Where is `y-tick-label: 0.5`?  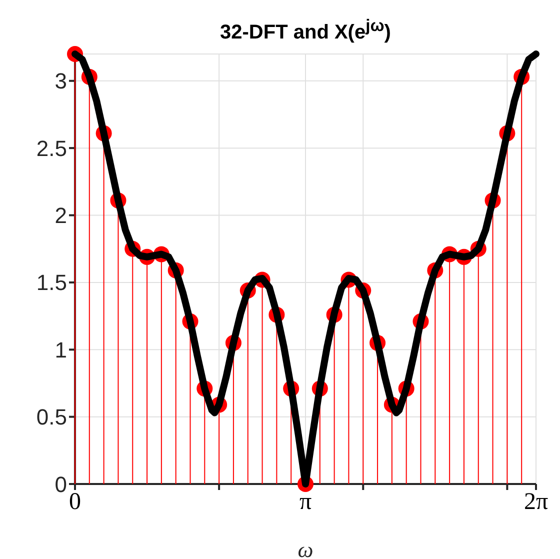
y-tick-label: 0.5 is located at coordinates (51, 417).